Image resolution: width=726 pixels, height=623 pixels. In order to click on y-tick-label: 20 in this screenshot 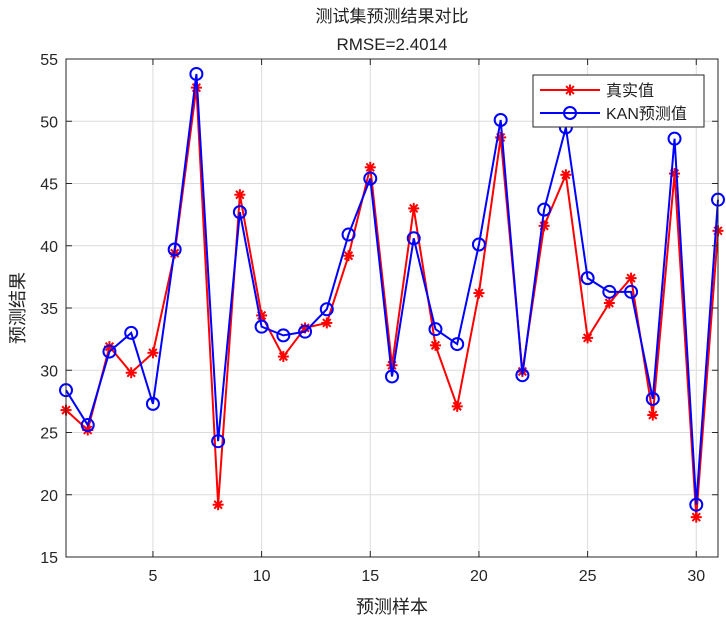, I will do `click(49, 496)`.